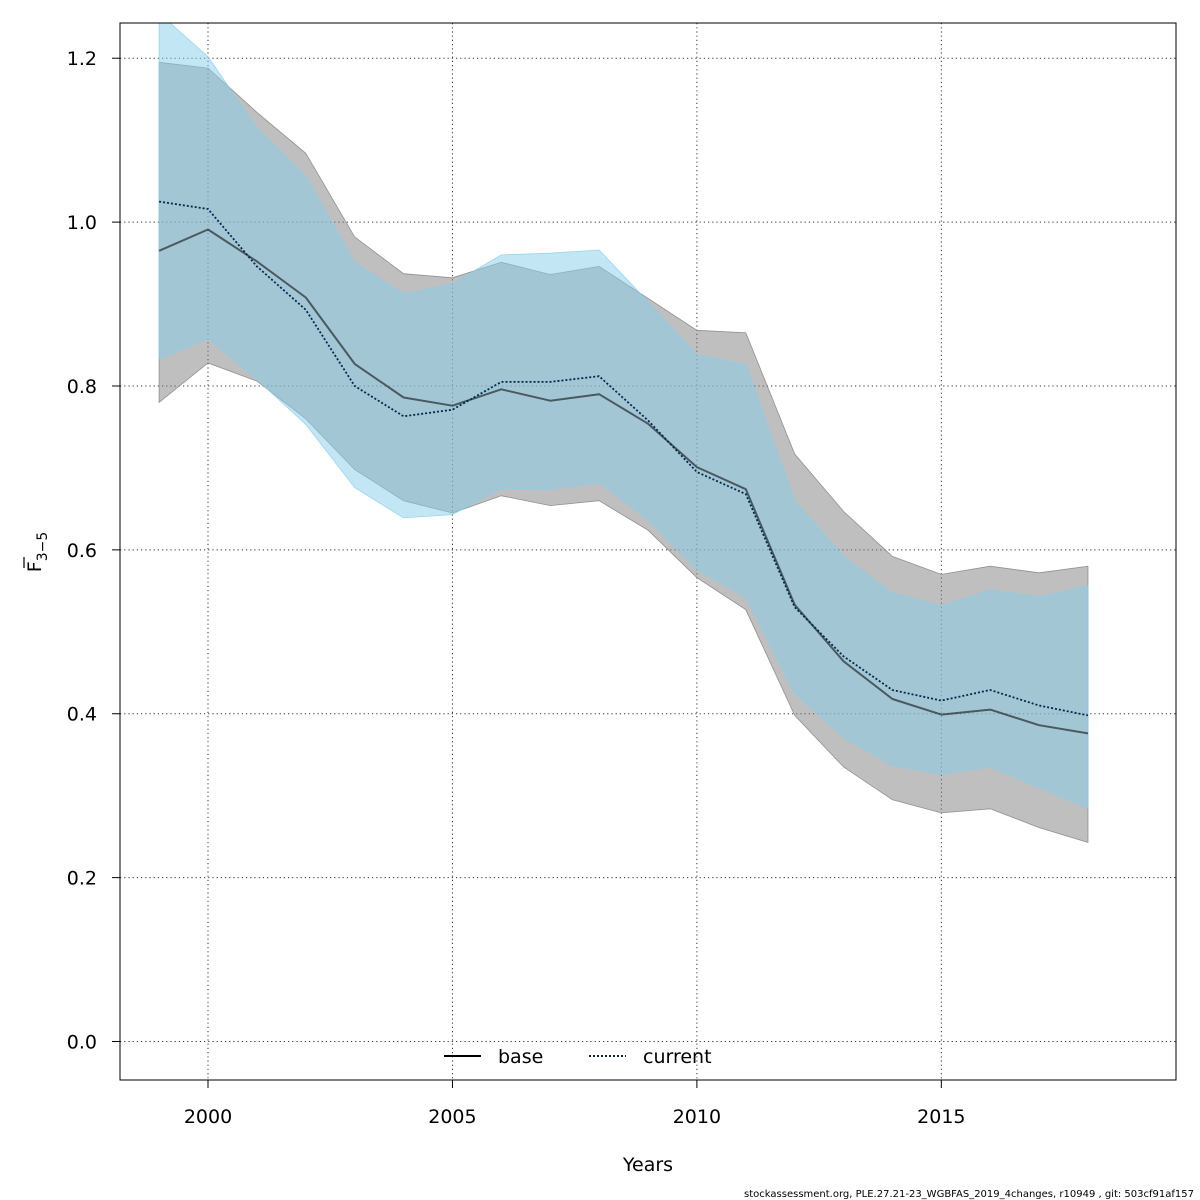 The image size is (1200, 1200). What do you see at coordinates (677, 1057) in the screenshot?
I see `legend-label-current: current` at bounding box center [677, 1057].